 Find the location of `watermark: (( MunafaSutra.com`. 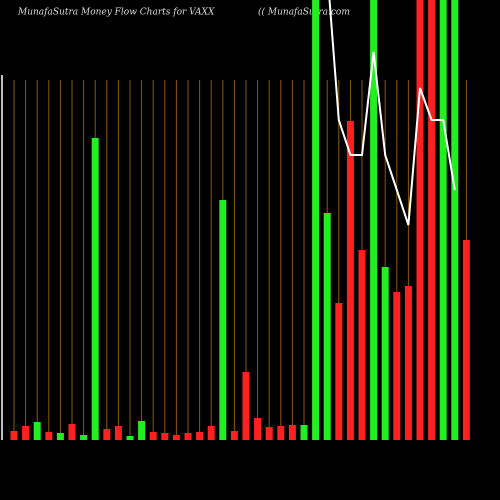

watermark: (( MunafaSutra.com is located at coordinates (304, 12).